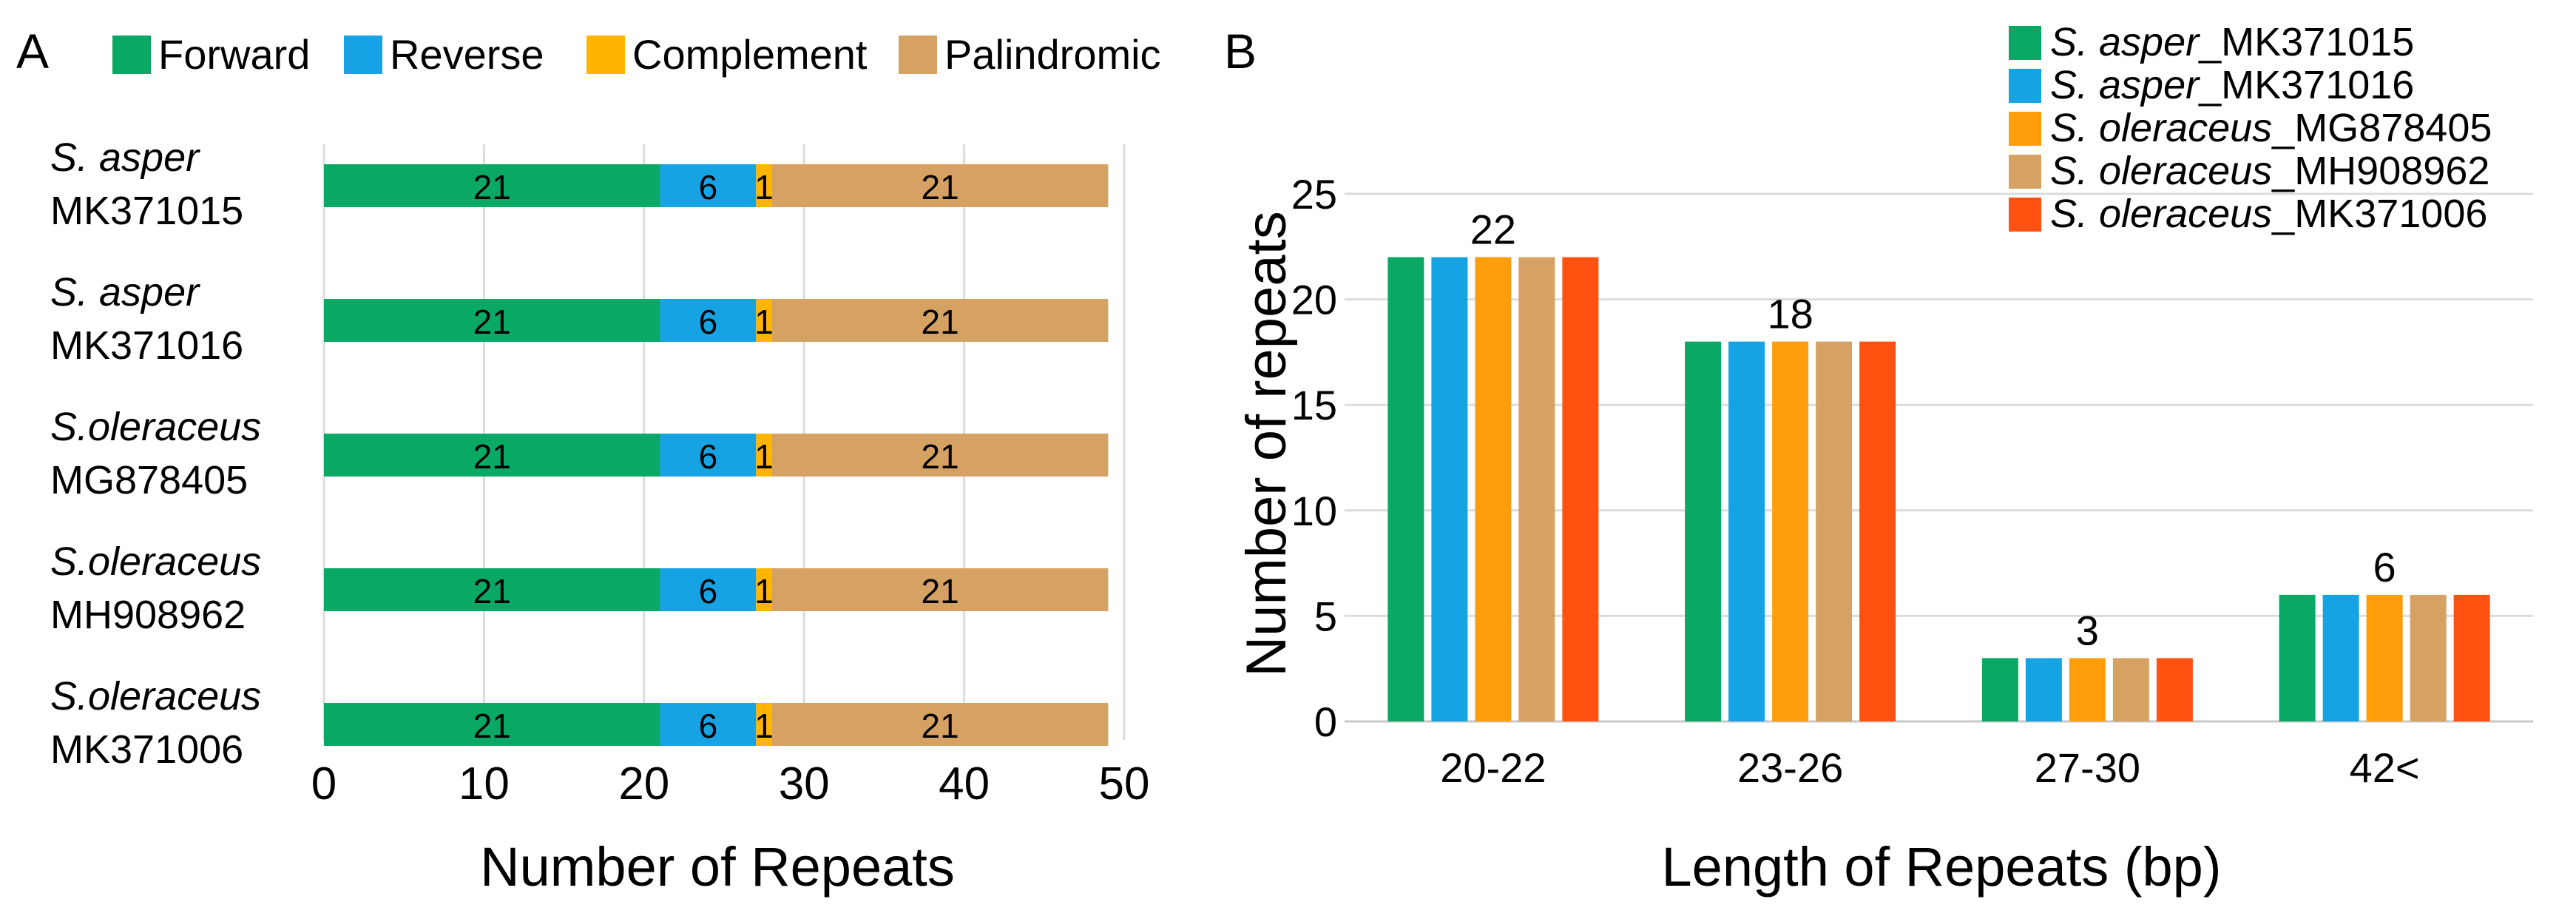 This screenshot has width=2576, height=919. Describe the element at coordinates (2087, 630) in the screenshot. I see `panel-b-data-label: 3` at that location.